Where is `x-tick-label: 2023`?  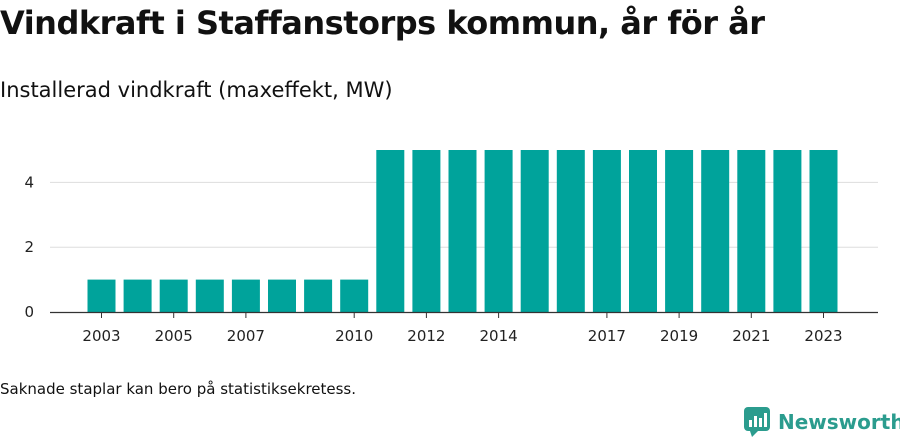 x-tick-label: 2023 is located at coordinates (823, 336).